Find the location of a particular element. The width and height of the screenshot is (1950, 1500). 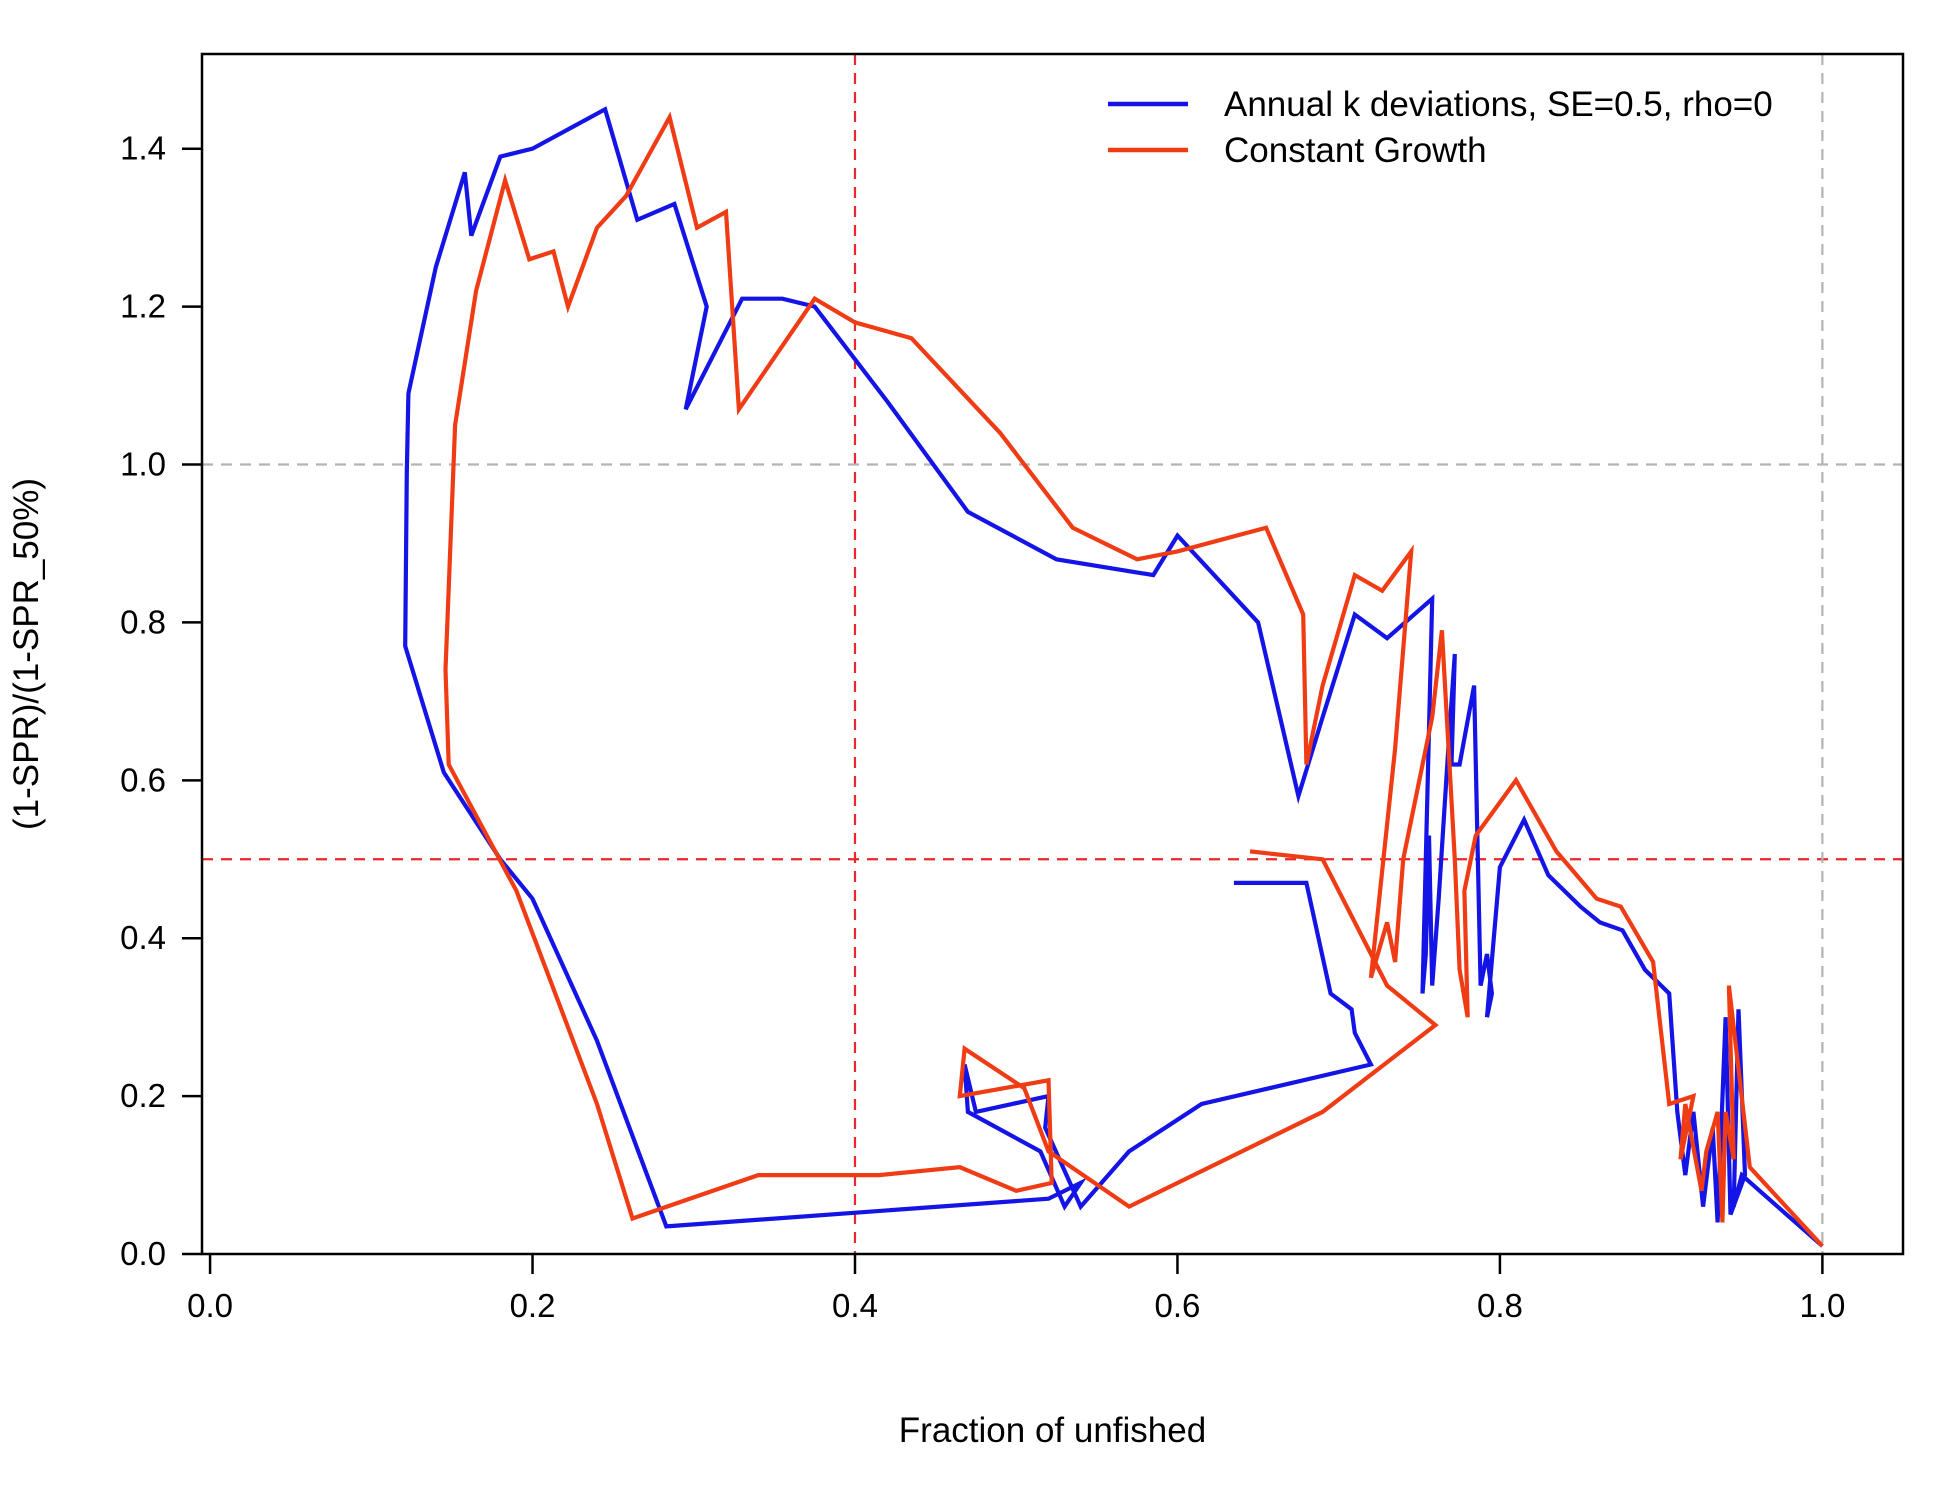

legend-label-2: Constant Growth is located at coordinates (1355, 150).